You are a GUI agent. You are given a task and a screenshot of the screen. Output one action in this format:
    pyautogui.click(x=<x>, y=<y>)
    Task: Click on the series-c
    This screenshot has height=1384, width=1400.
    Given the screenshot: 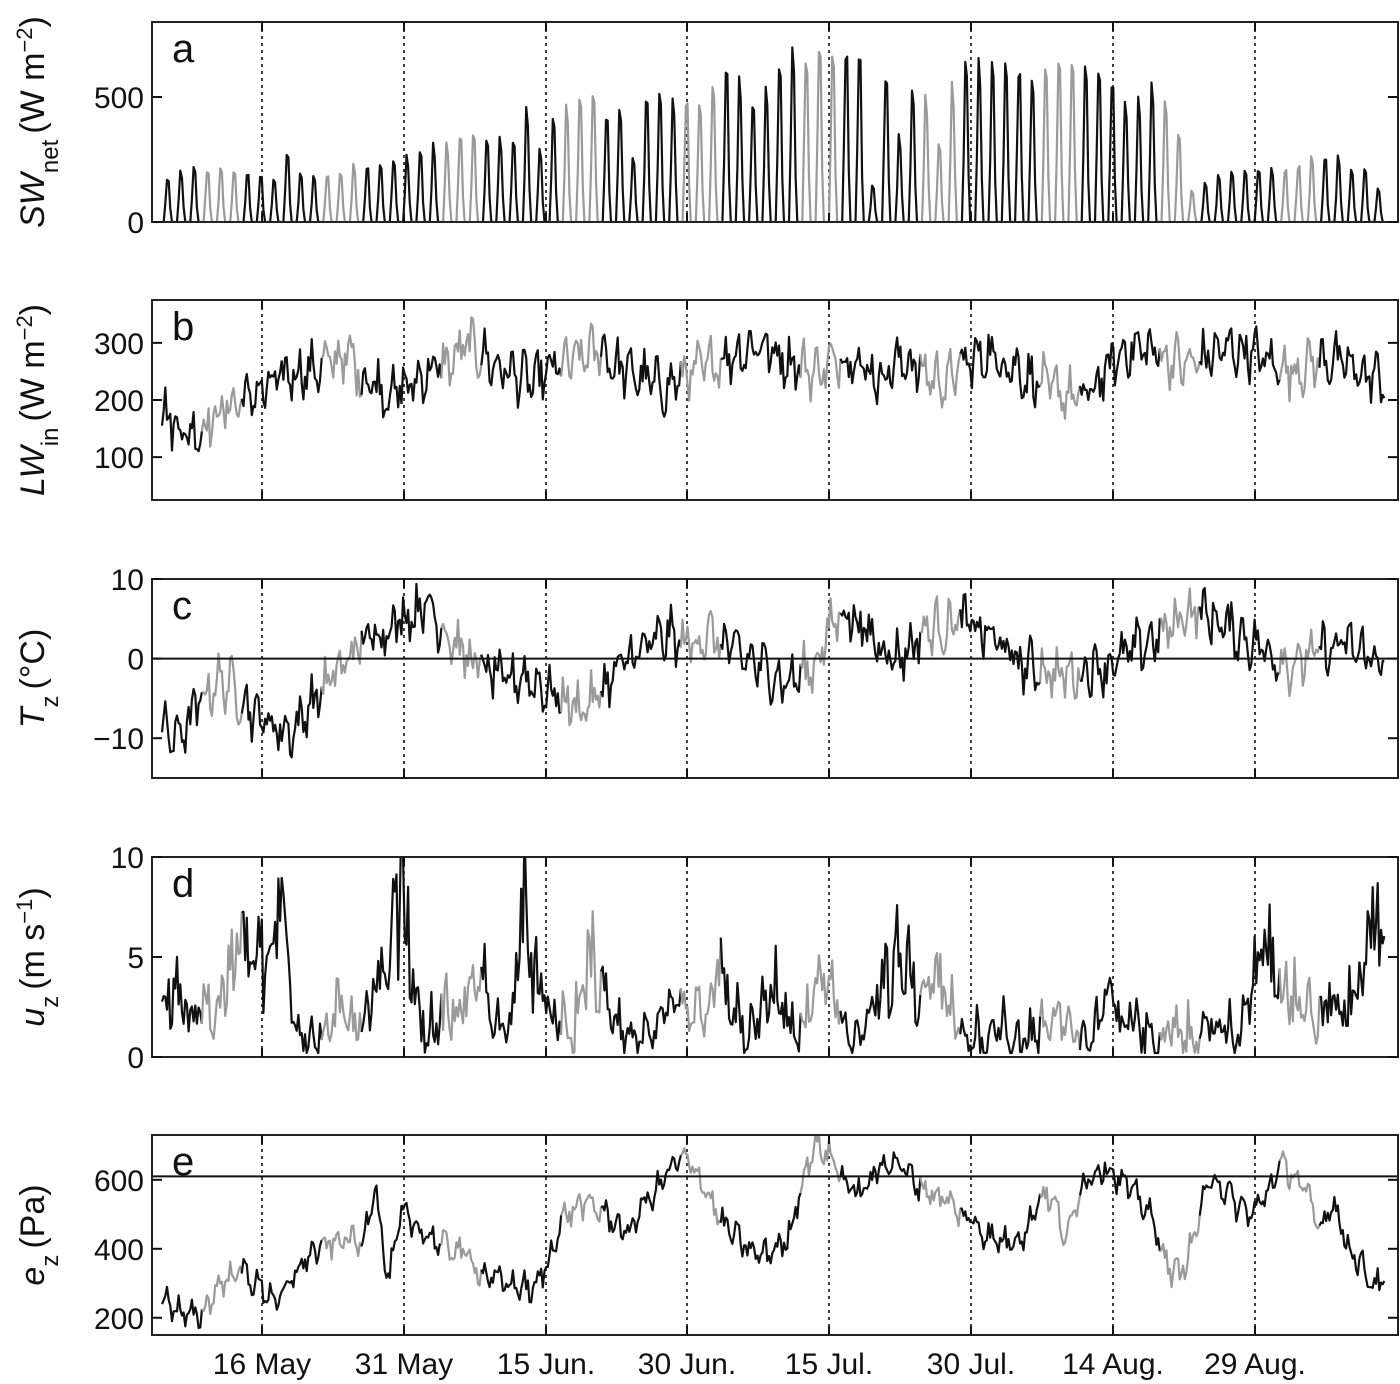 What is the action you would take?
    pyautogui.click(x=772, y=670)
    